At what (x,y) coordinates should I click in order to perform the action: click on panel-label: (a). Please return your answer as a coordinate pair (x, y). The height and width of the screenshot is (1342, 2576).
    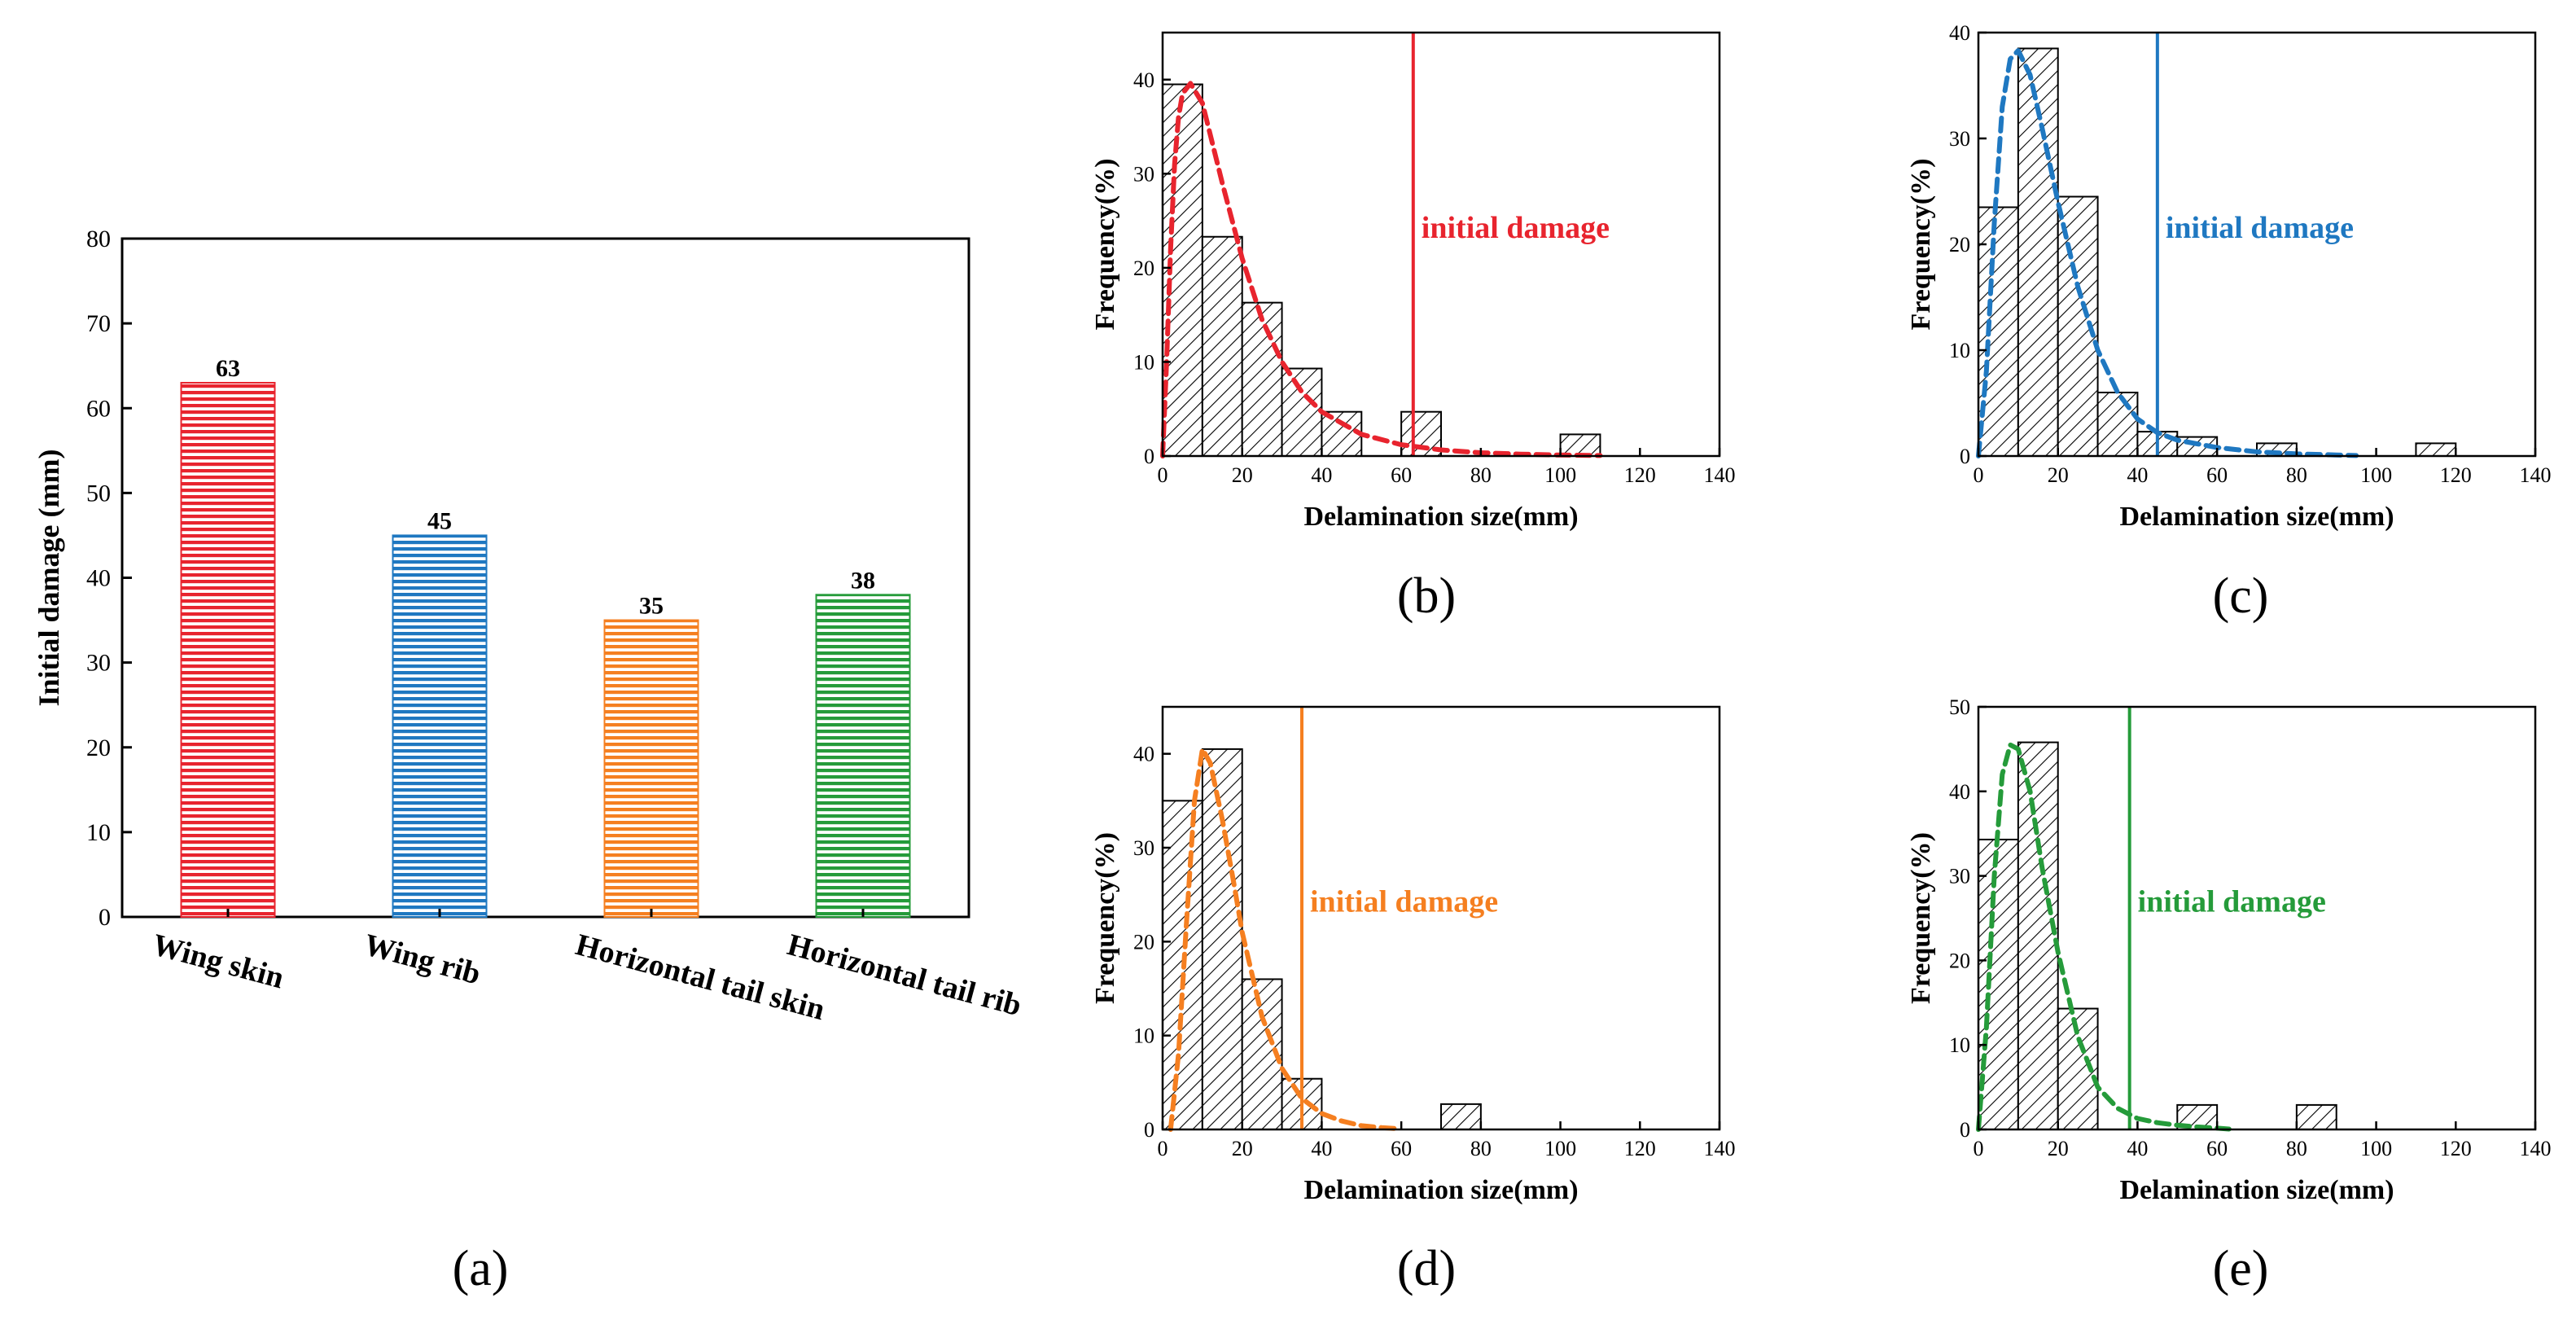
    Looking at the image, I should click on (481, 1268).